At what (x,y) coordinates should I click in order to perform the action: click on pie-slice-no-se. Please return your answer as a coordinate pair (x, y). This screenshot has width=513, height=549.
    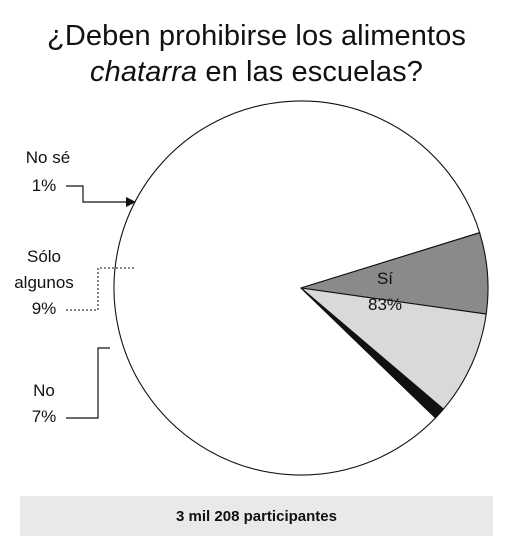
    Looking at the image, I should click on (372, 353).